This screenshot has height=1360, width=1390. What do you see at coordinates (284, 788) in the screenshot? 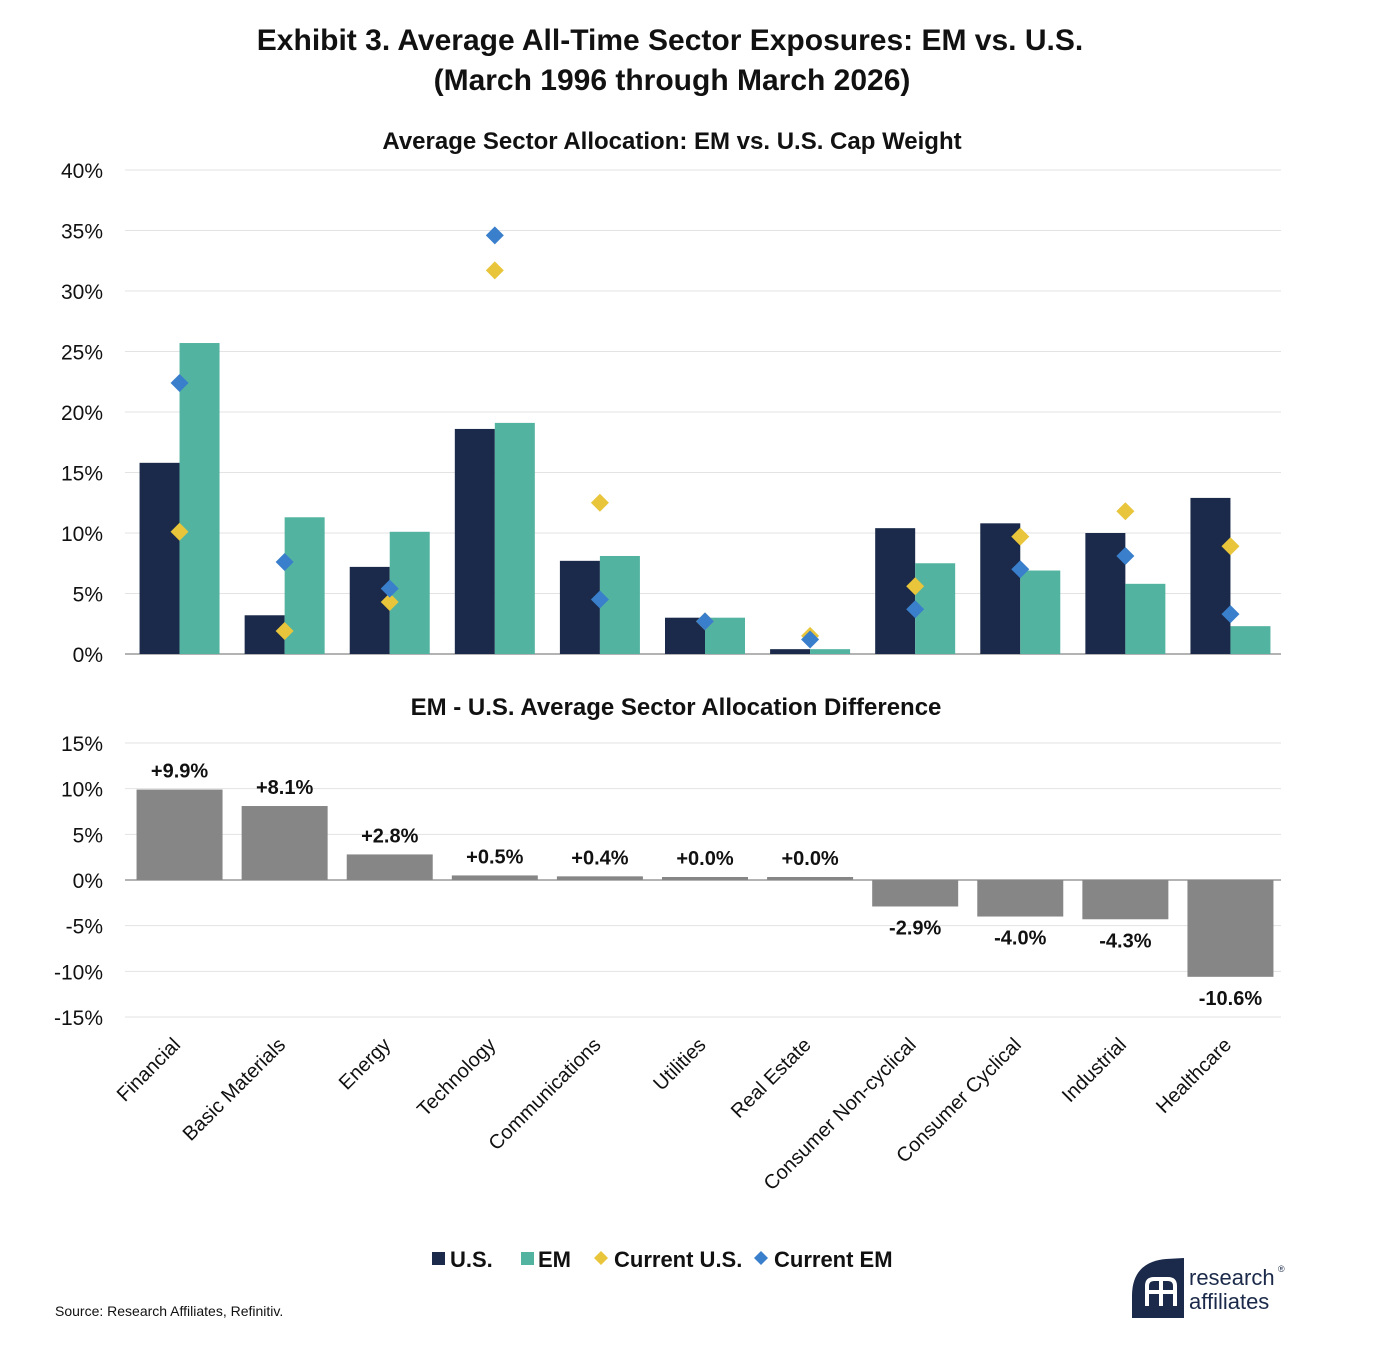
I see `difference-label-basic-materials: +8.1%` at bounding box center [284, 788].